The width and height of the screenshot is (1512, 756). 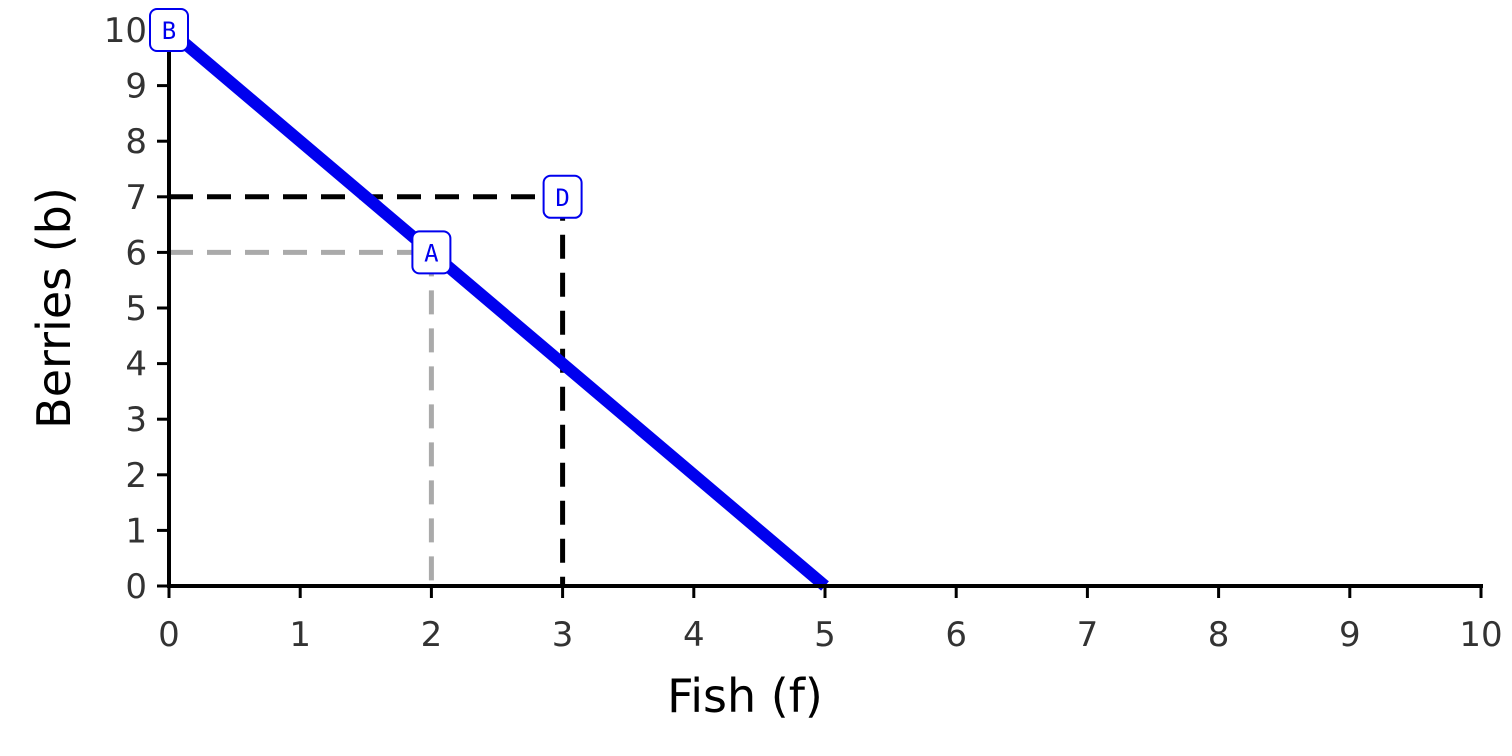 What do you see at coordinates (125, 31) in the screenshot?
I see `y-tick-label: 10` at bounding box center [125, 31].